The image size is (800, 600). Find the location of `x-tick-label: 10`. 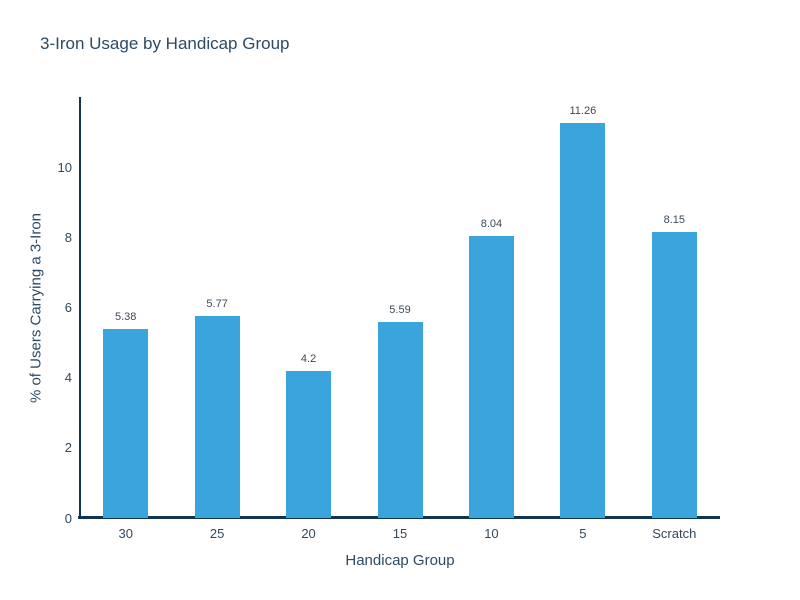

x-tick-label: 10 is located at coordinates (491, 533).